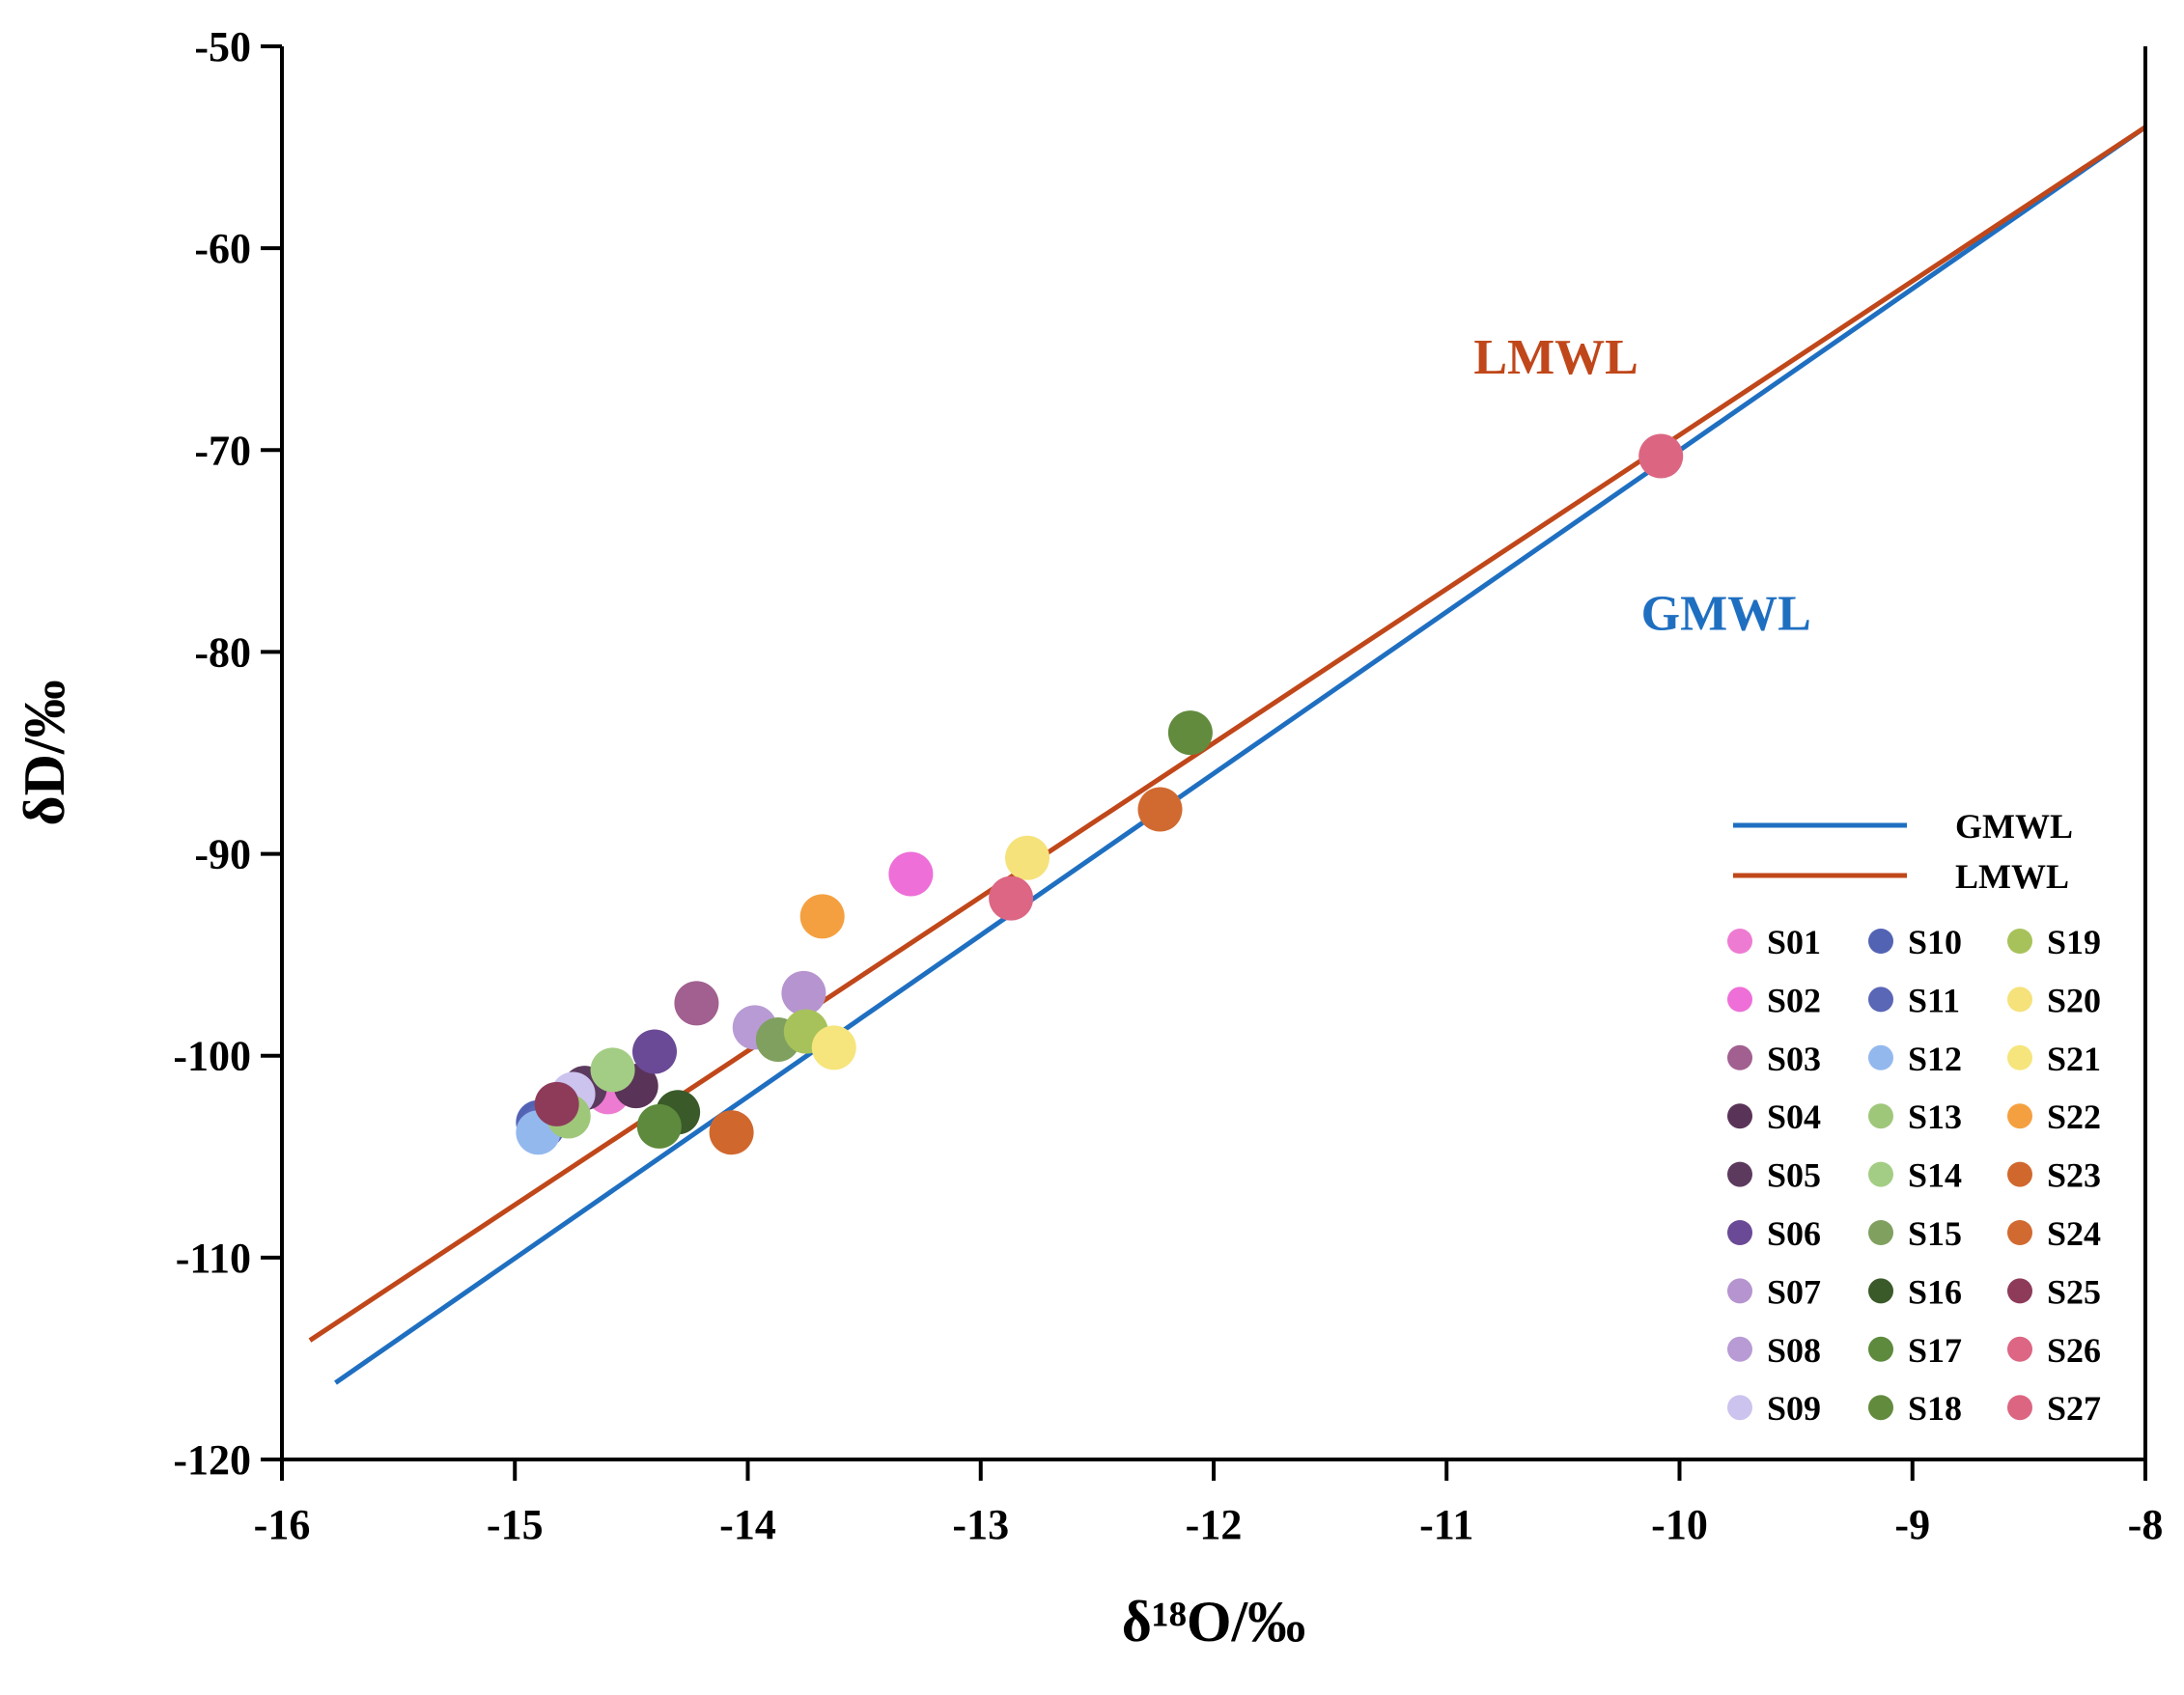 This screenshot has height=1695, width=2184. Describe the element at coordinates (1642, 486) in the screenshot. I see `line-annotations: LMWL GMWL` at that location.